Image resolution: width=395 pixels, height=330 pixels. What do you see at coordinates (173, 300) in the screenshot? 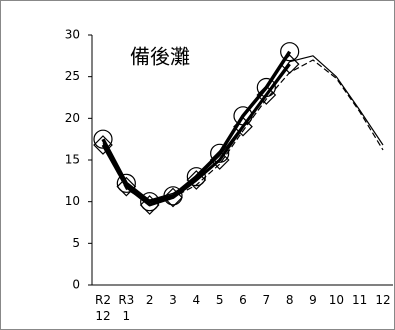
I see `x-tick-label: 3` at bounding box center [173, 300].